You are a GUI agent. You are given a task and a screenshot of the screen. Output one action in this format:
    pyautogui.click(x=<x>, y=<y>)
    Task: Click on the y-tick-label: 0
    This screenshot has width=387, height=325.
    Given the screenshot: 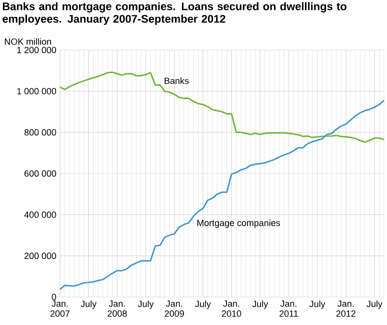 What is the action you would take?
    pyautogui.click(x=54, y=297)
    